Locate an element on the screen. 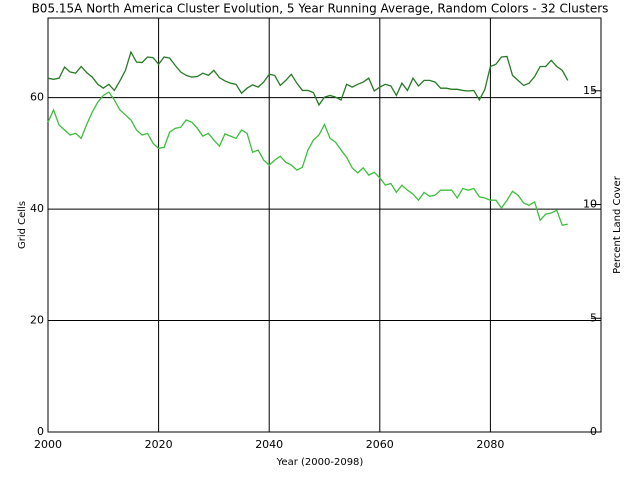 The width and height of the screenshot is (640, 480). x-axis-label: Year (2000-2098) is located at coordinates (320, 462).